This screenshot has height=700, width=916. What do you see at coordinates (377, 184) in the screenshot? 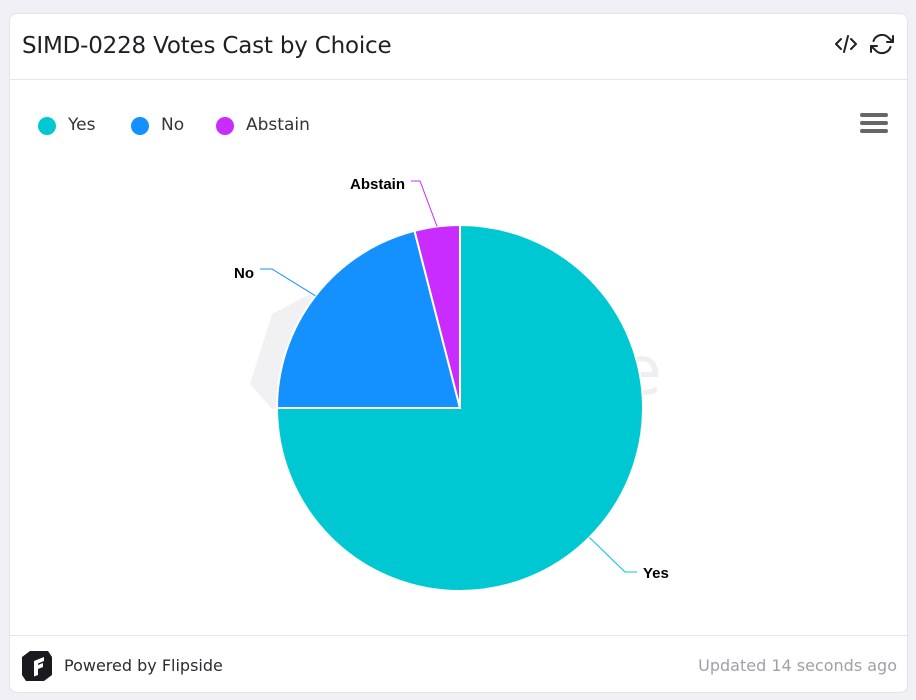
I see `data-label-abstain: Abstain` at bounding box center [377, 184].